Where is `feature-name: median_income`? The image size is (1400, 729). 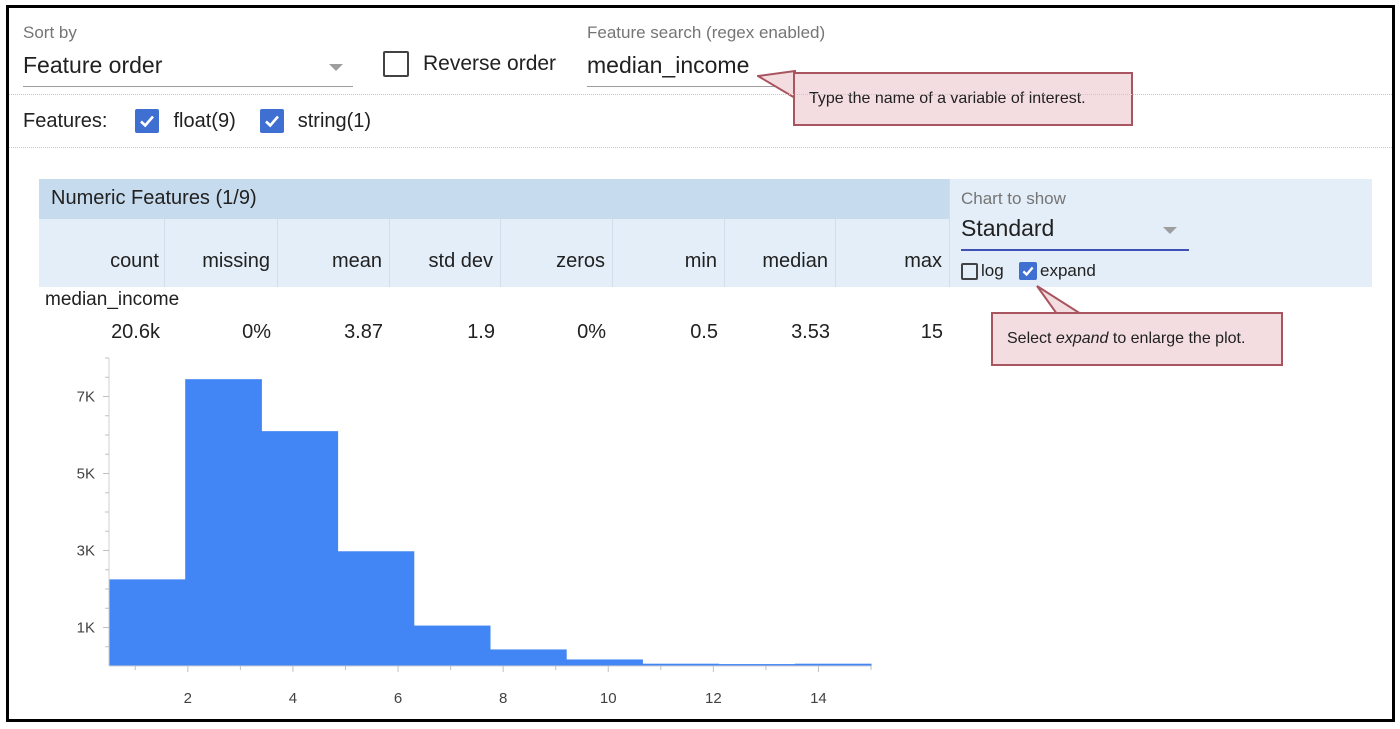 feature-name: median_income is located at coordinates (112, 299).